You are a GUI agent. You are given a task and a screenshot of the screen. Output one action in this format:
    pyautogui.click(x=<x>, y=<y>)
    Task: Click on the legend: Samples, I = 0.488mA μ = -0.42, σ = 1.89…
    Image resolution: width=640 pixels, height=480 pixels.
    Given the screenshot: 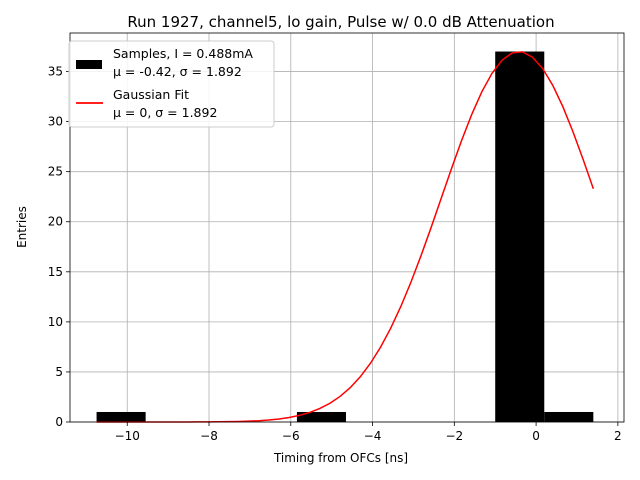 What is the action you would take?
    pyautogui.click(x=171, y=84)
    